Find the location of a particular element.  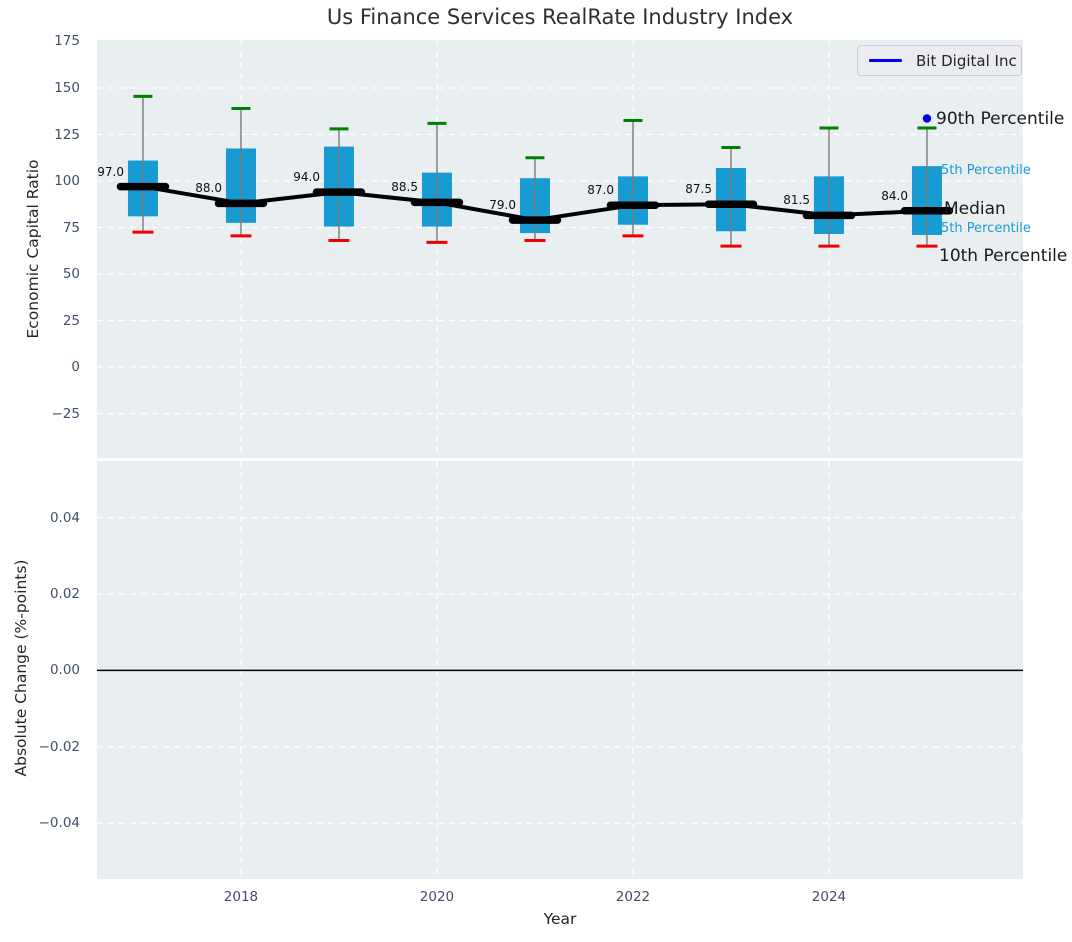

legend-line-sample is located at coordinates (885, 60).